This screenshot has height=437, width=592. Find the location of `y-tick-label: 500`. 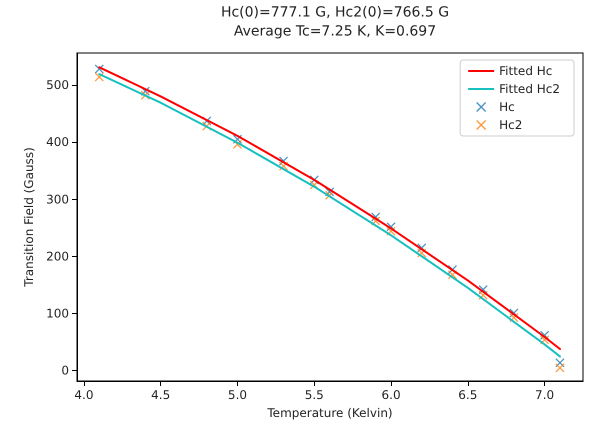

y-tick-label: 500 is located at coordinates (57, 85).